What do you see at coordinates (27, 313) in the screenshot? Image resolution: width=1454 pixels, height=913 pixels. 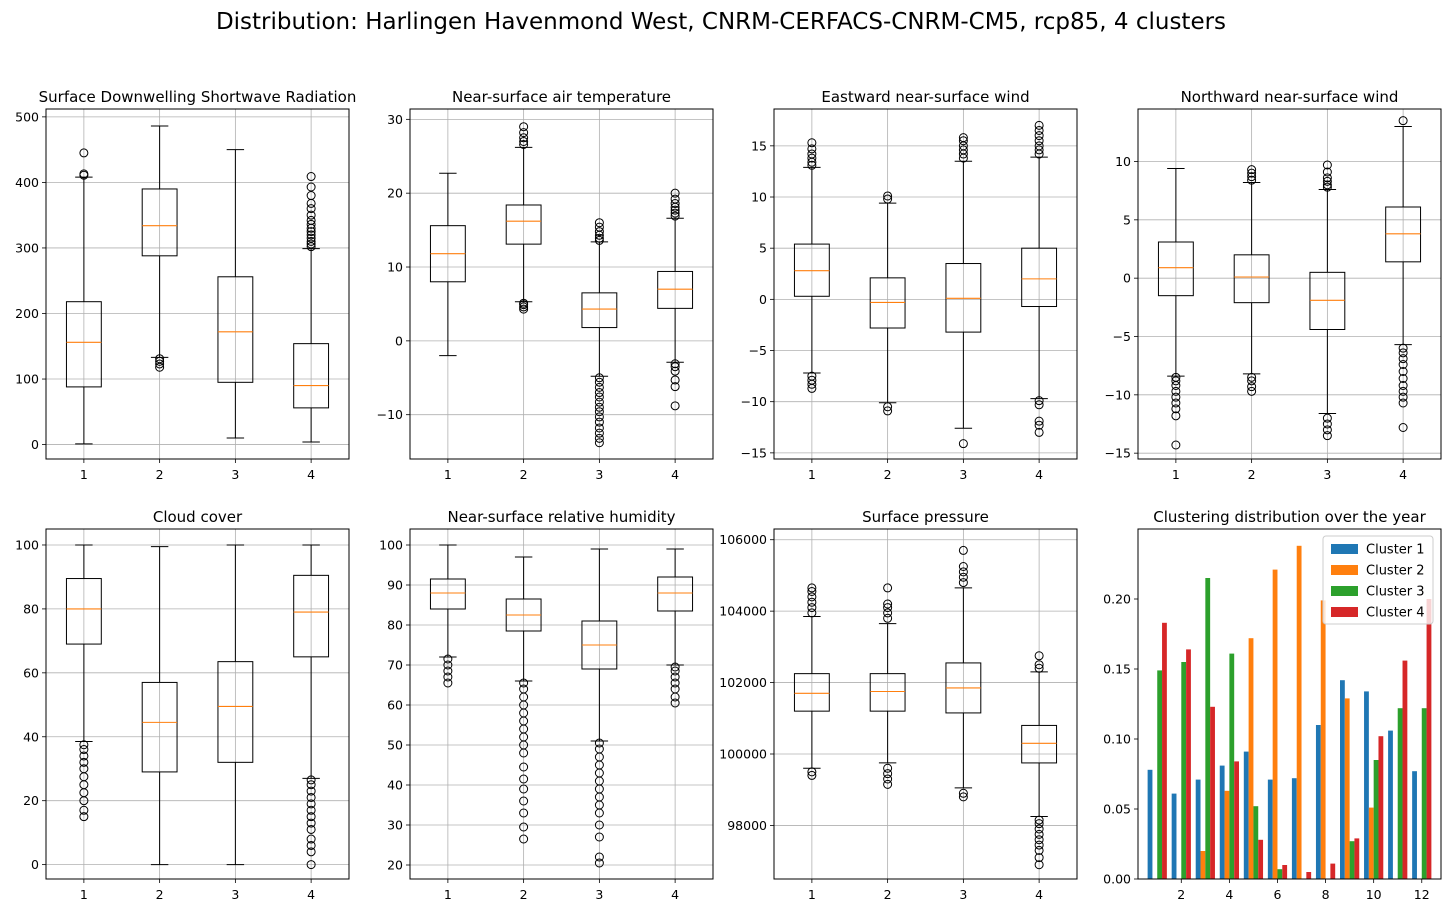 I see `y-tick-label: 200` at bounding box center [27, 313].